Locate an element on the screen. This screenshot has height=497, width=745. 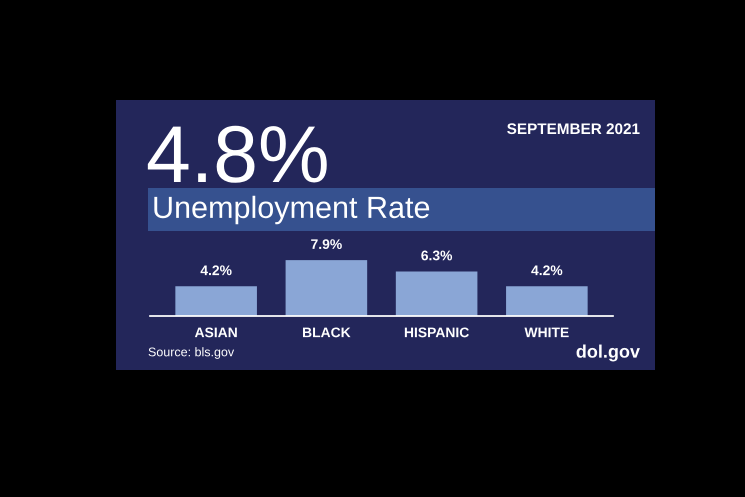
x-tick-label: WHITE is located at coordinates (546, 333).